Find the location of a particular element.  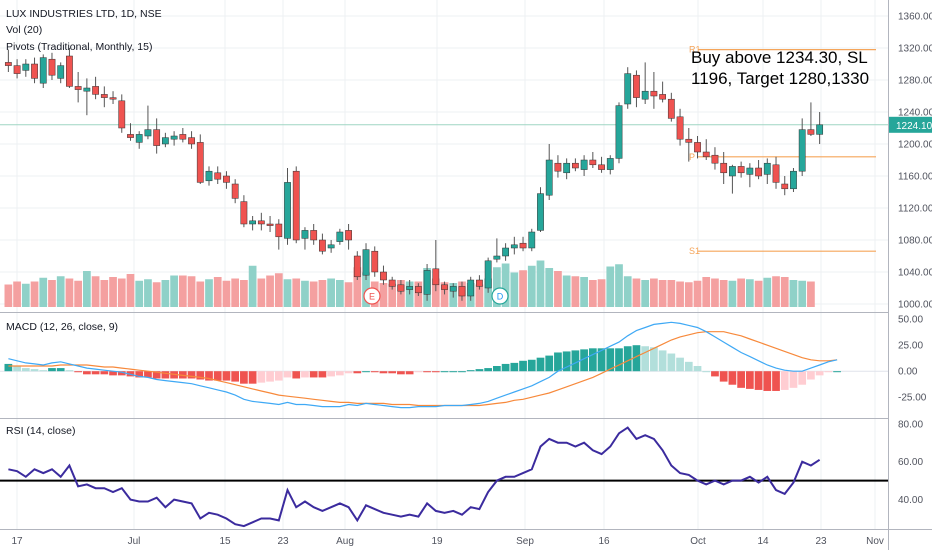

rsi-tick-label: 80.00 is located at coordinates (910, 424).